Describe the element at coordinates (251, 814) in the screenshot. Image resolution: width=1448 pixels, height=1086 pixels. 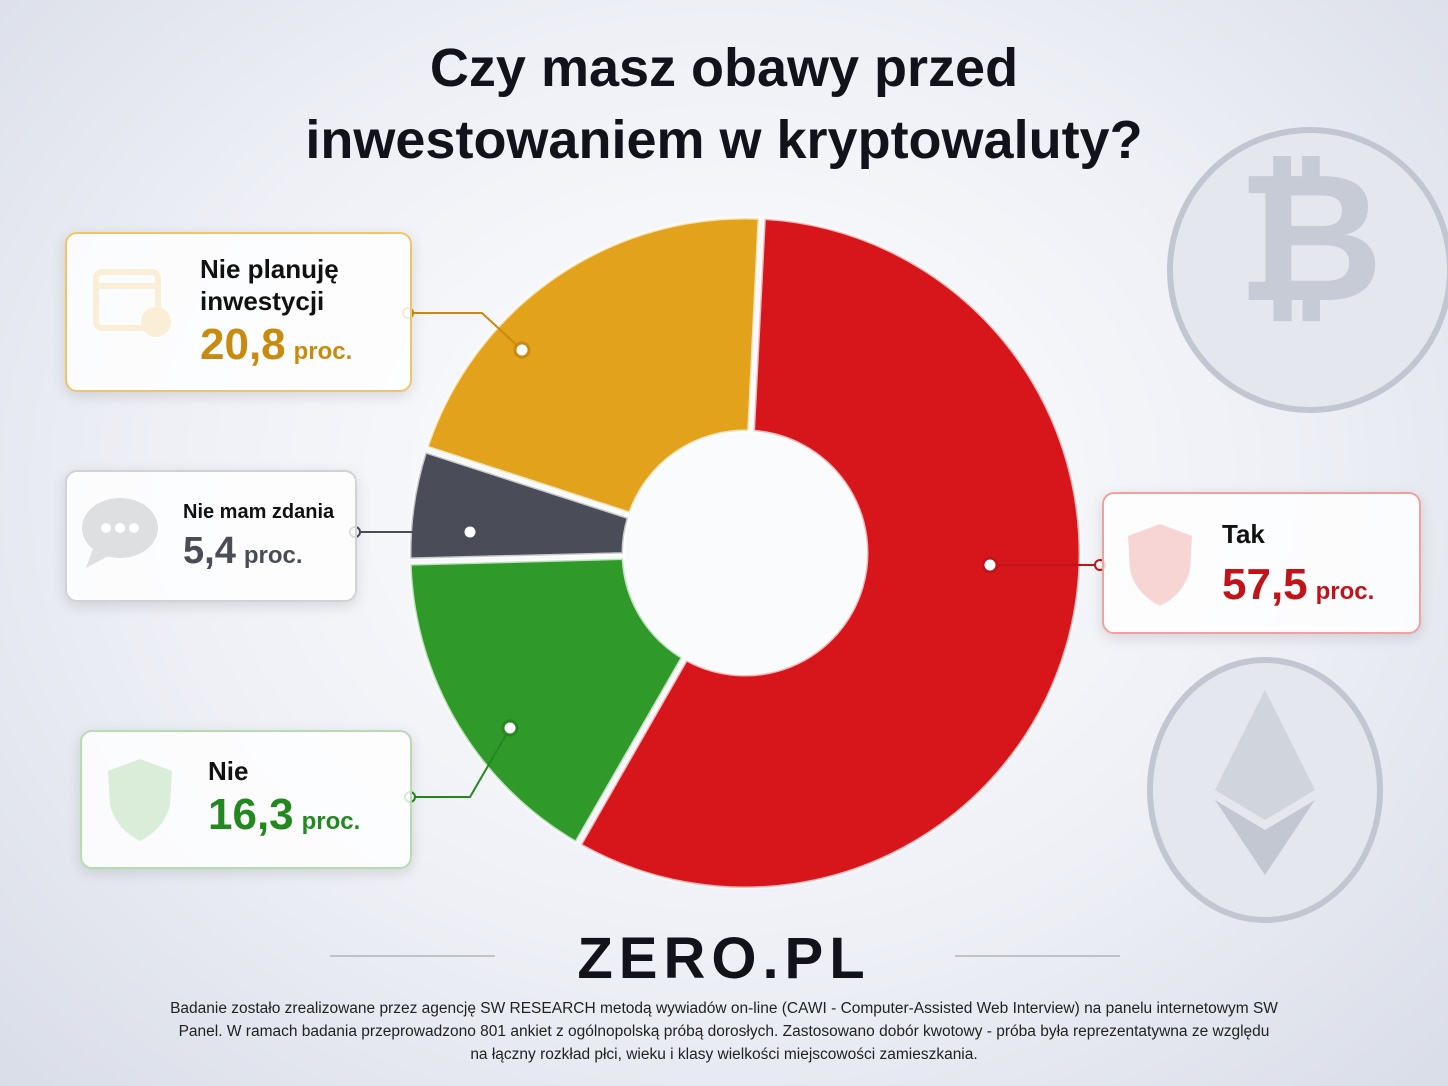
I see `value-number: 16,3` at that location.